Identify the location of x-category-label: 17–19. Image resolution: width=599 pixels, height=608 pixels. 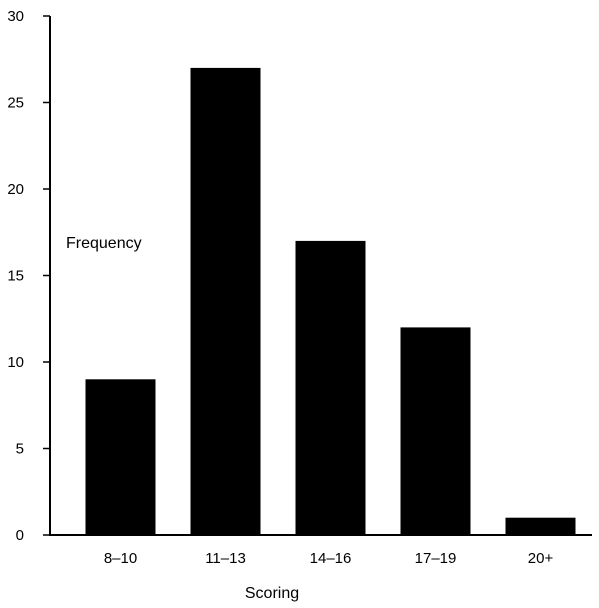
(436, 558).